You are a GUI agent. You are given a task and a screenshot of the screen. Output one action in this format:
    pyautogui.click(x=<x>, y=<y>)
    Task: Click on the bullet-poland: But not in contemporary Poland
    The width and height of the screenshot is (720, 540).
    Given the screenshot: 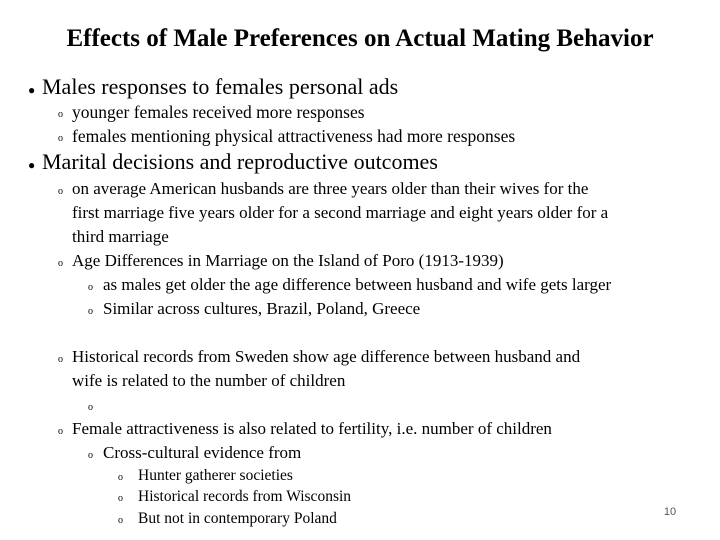 What is the action you would take?
    pyautogui.click(x=237, y=518)
    